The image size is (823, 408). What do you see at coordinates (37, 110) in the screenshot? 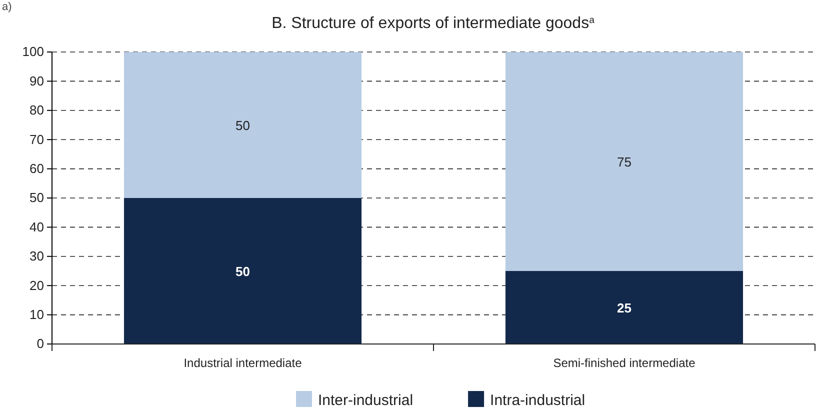
I see `y-tick-label: 80` at bounding box center [37, 110].